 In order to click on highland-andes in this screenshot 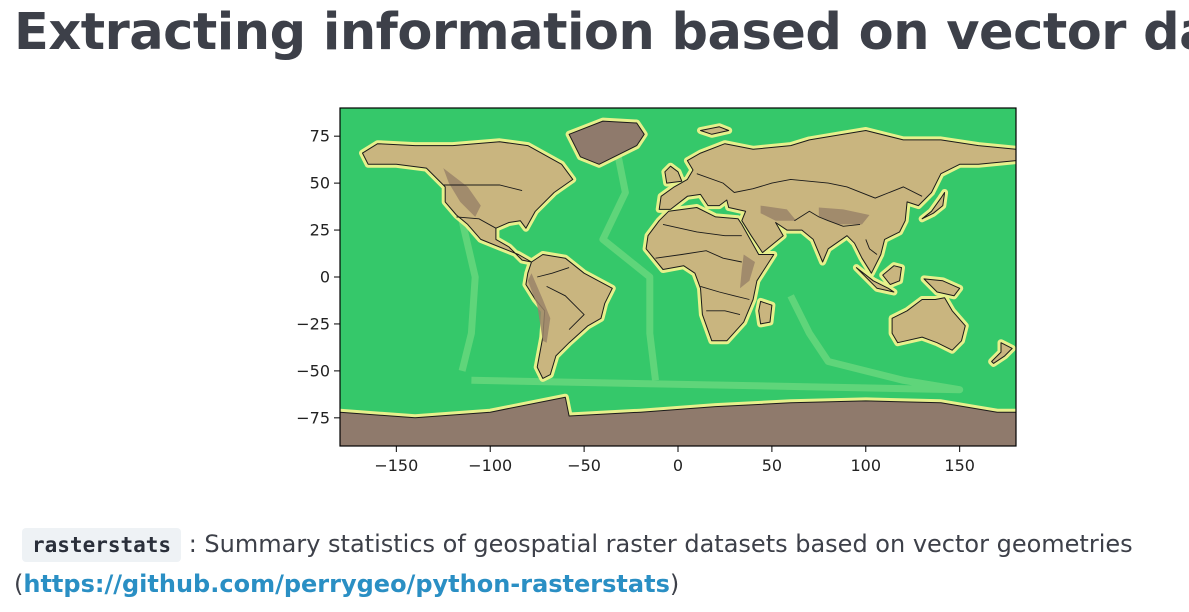, I will do `click(539, 308)`.